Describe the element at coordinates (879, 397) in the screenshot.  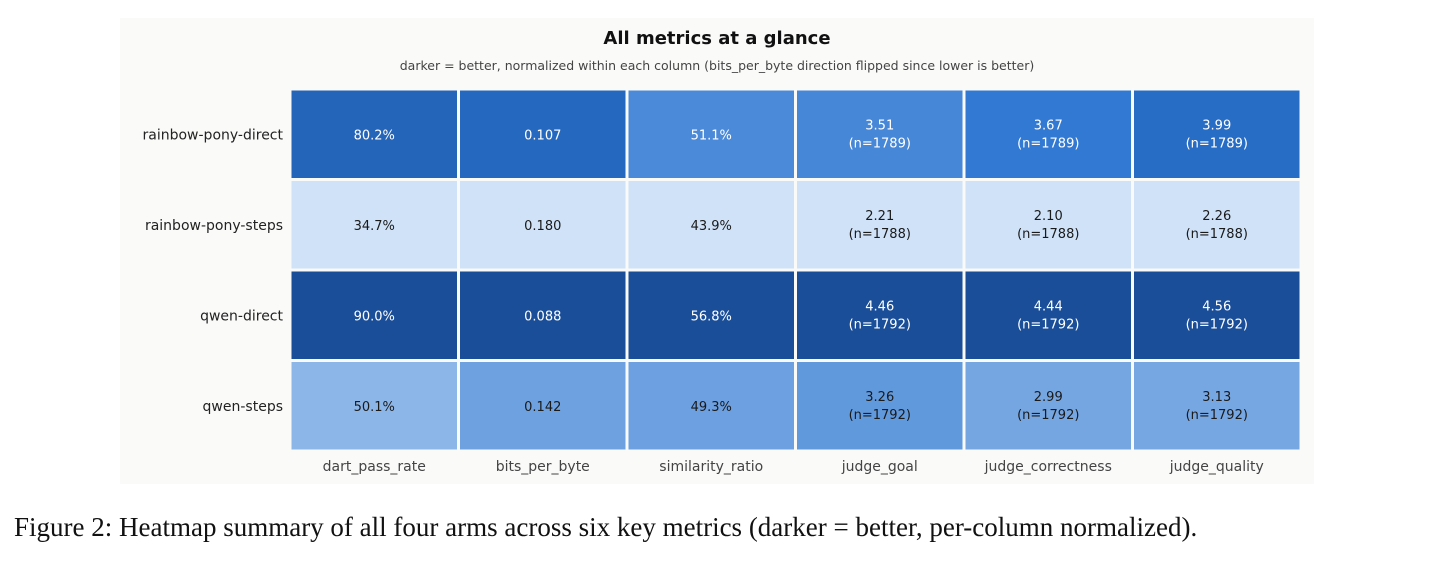
I see `cell-value-label: 3.26` at that location.